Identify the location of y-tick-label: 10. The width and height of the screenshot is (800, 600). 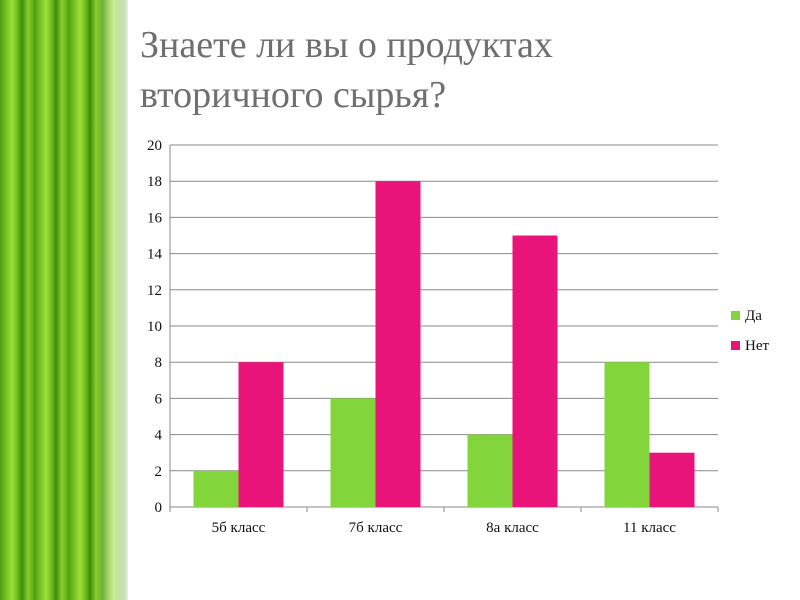
(154, 327).